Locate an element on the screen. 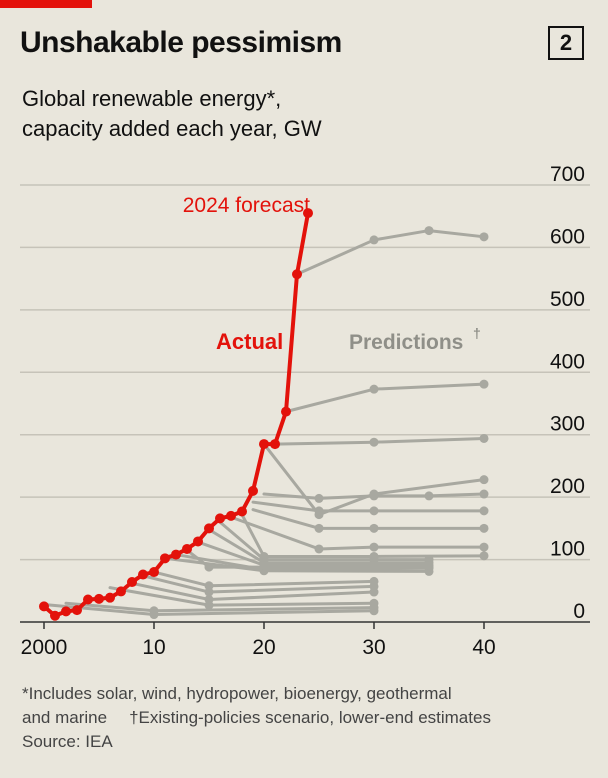 The image size is (608, 778). predictions-annotation: Predictions is located at coordinates (406, 342).